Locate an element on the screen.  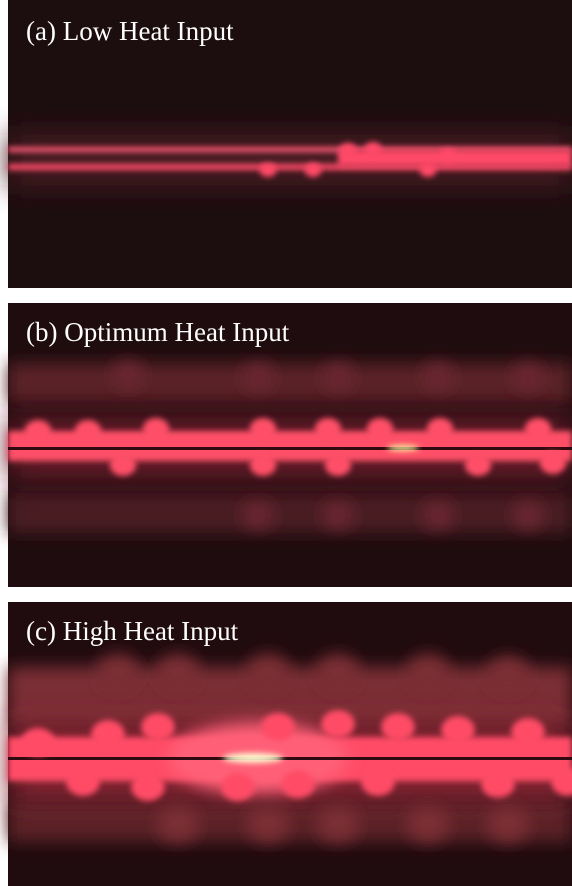
panel-label: (b) Optimum Heat Input is located at coordinates (158, 332).